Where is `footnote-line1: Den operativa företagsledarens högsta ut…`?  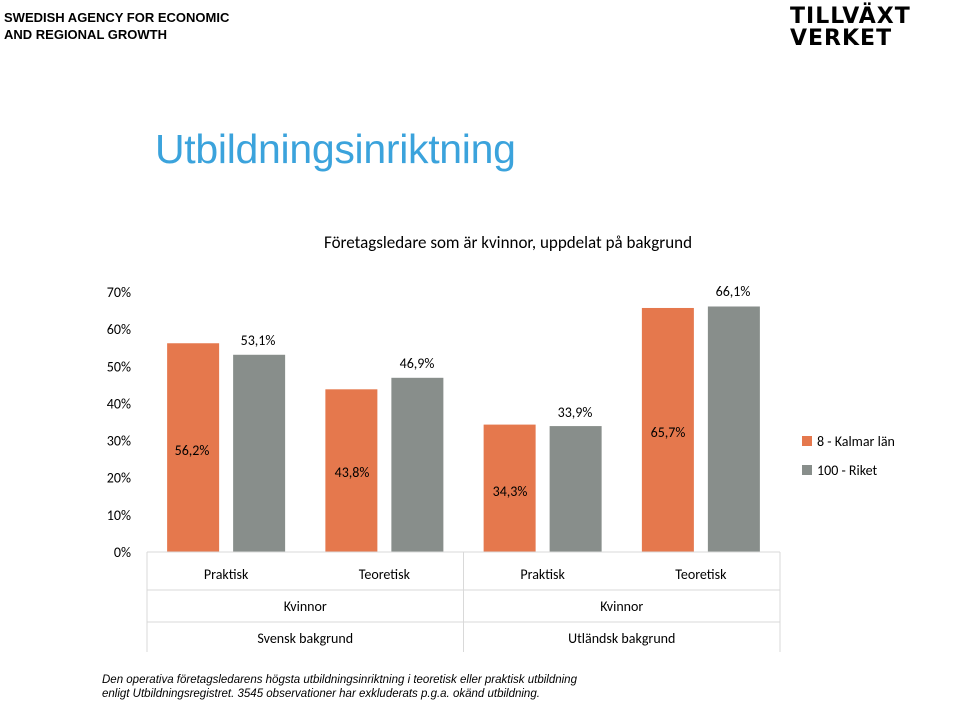
footnote-line1: Den operativa företagsledarens högsta ut… is located at coordinates (339, 680).